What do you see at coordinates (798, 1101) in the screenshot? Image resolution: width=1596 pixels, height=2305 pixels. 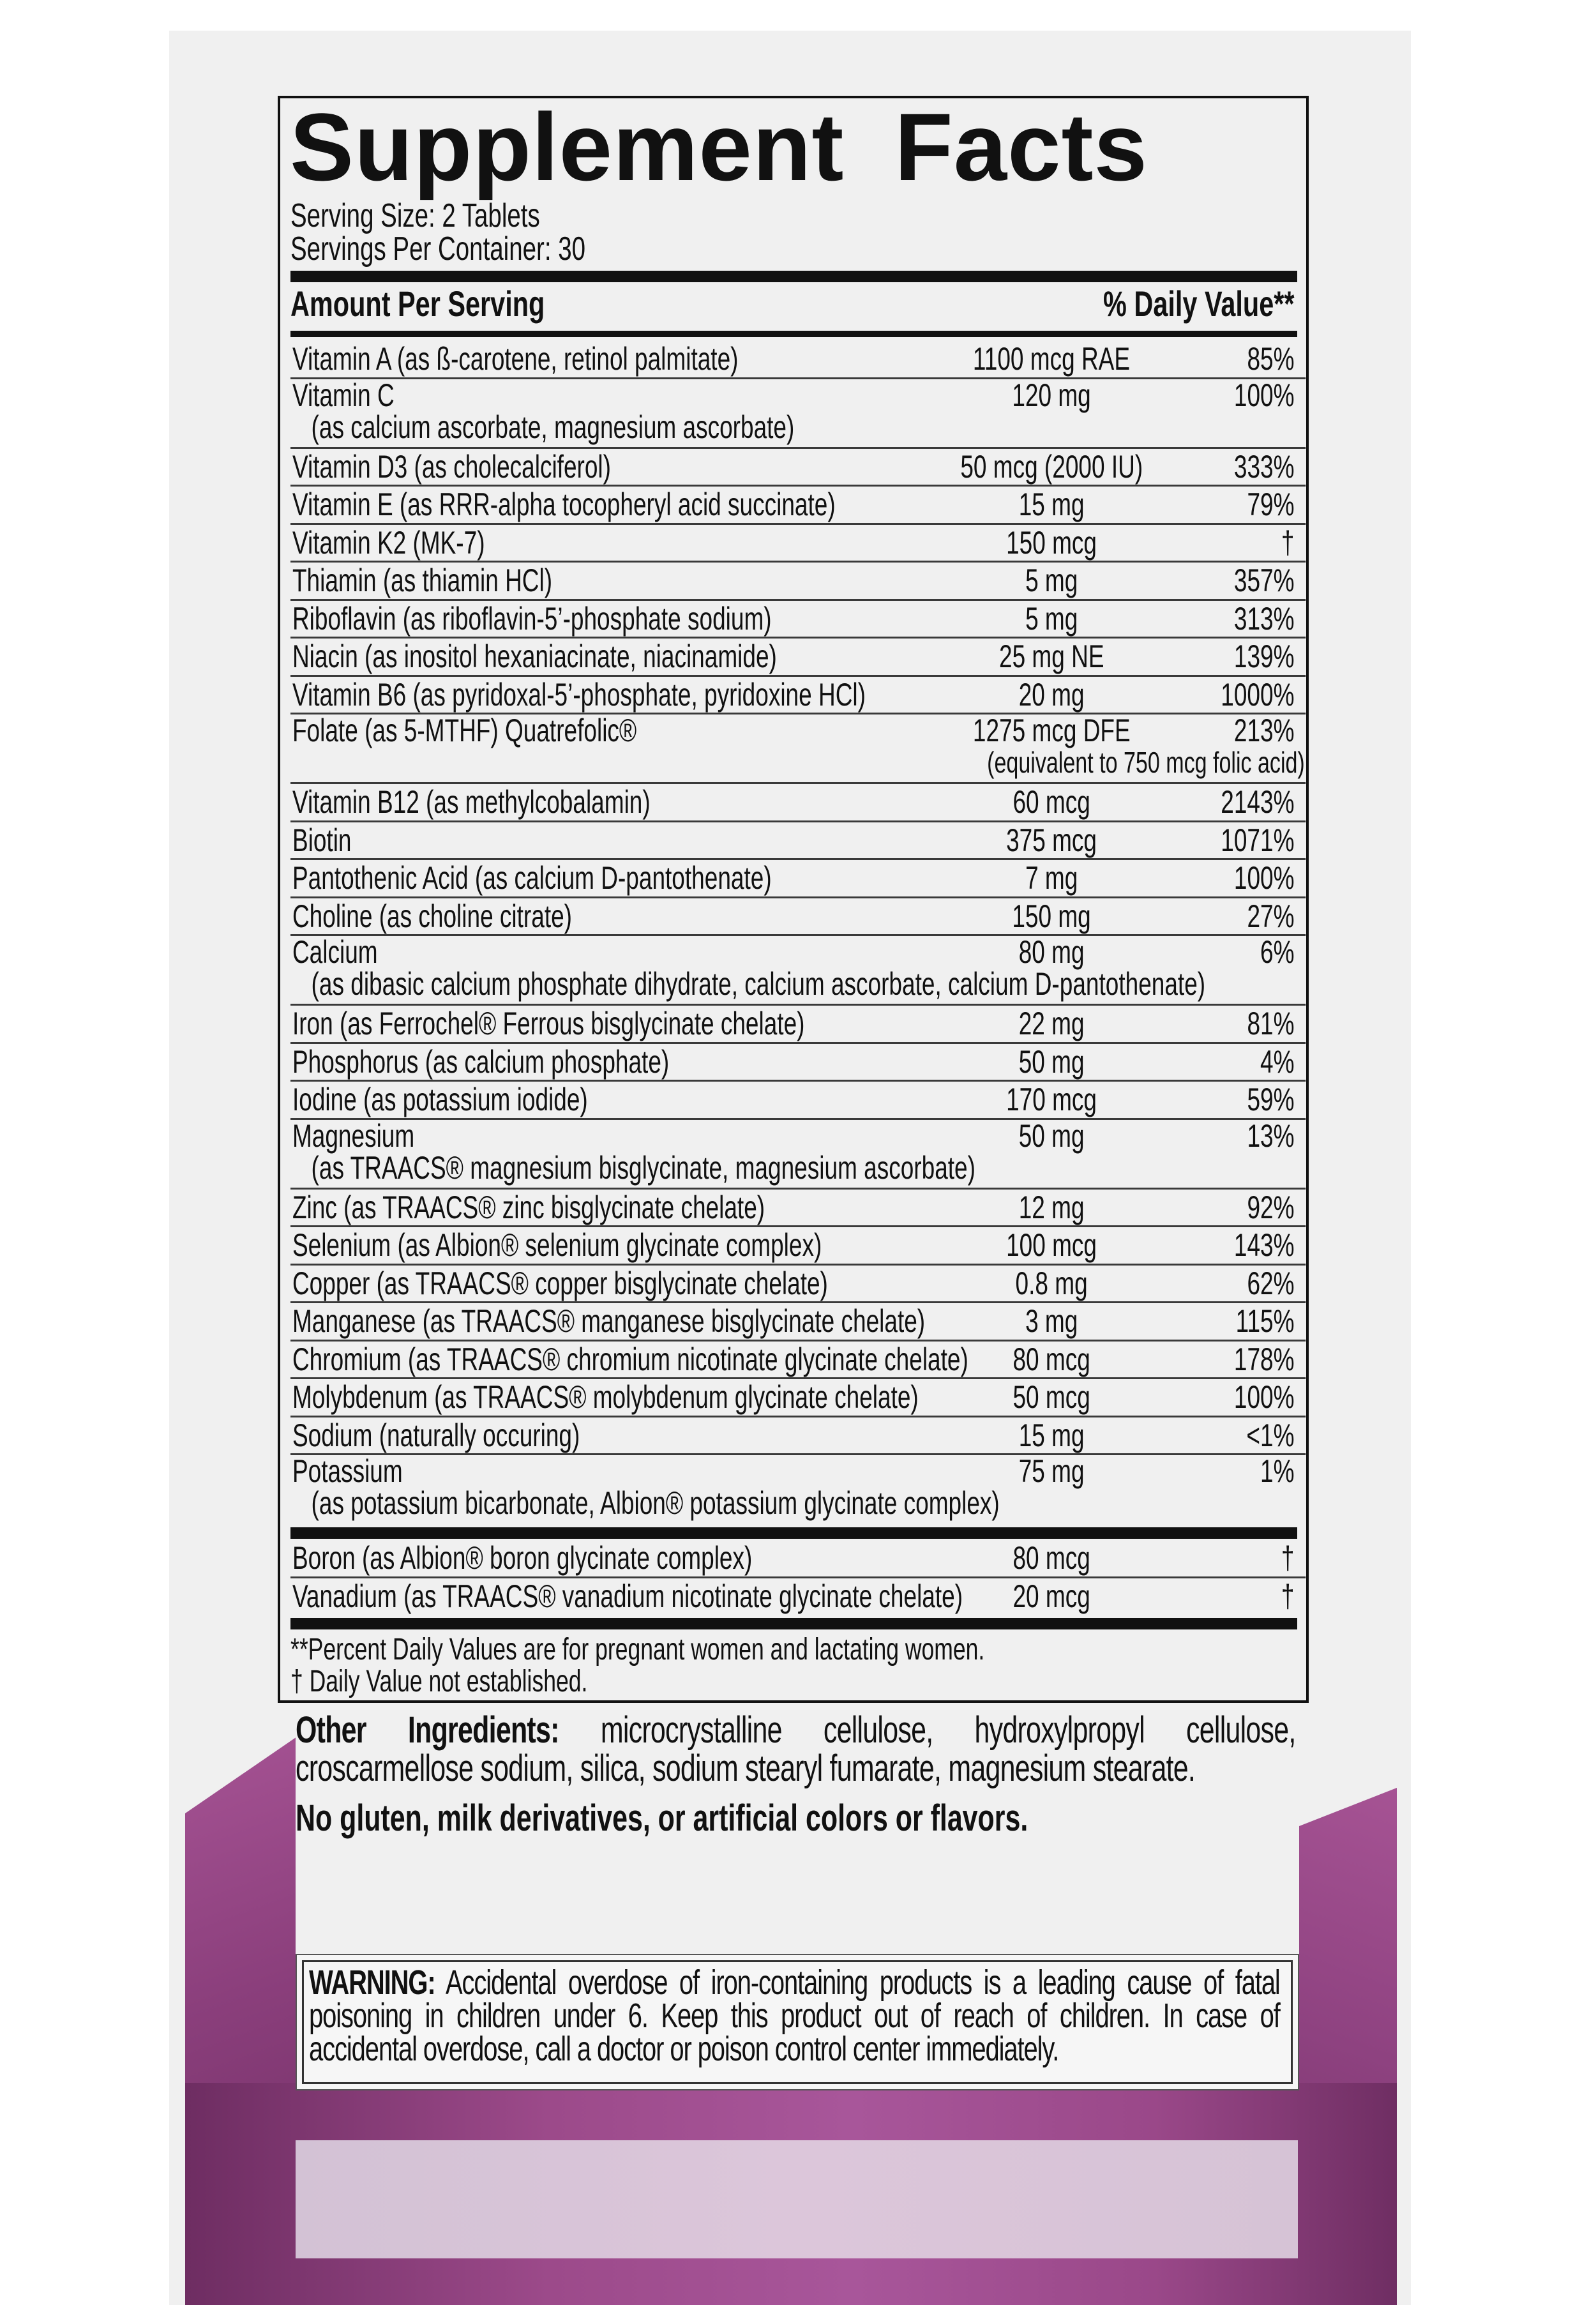 I see `nutrient-row: Iodine (as potassium iodide) 170 mcg 59%` at bounding box center [798, 1101].